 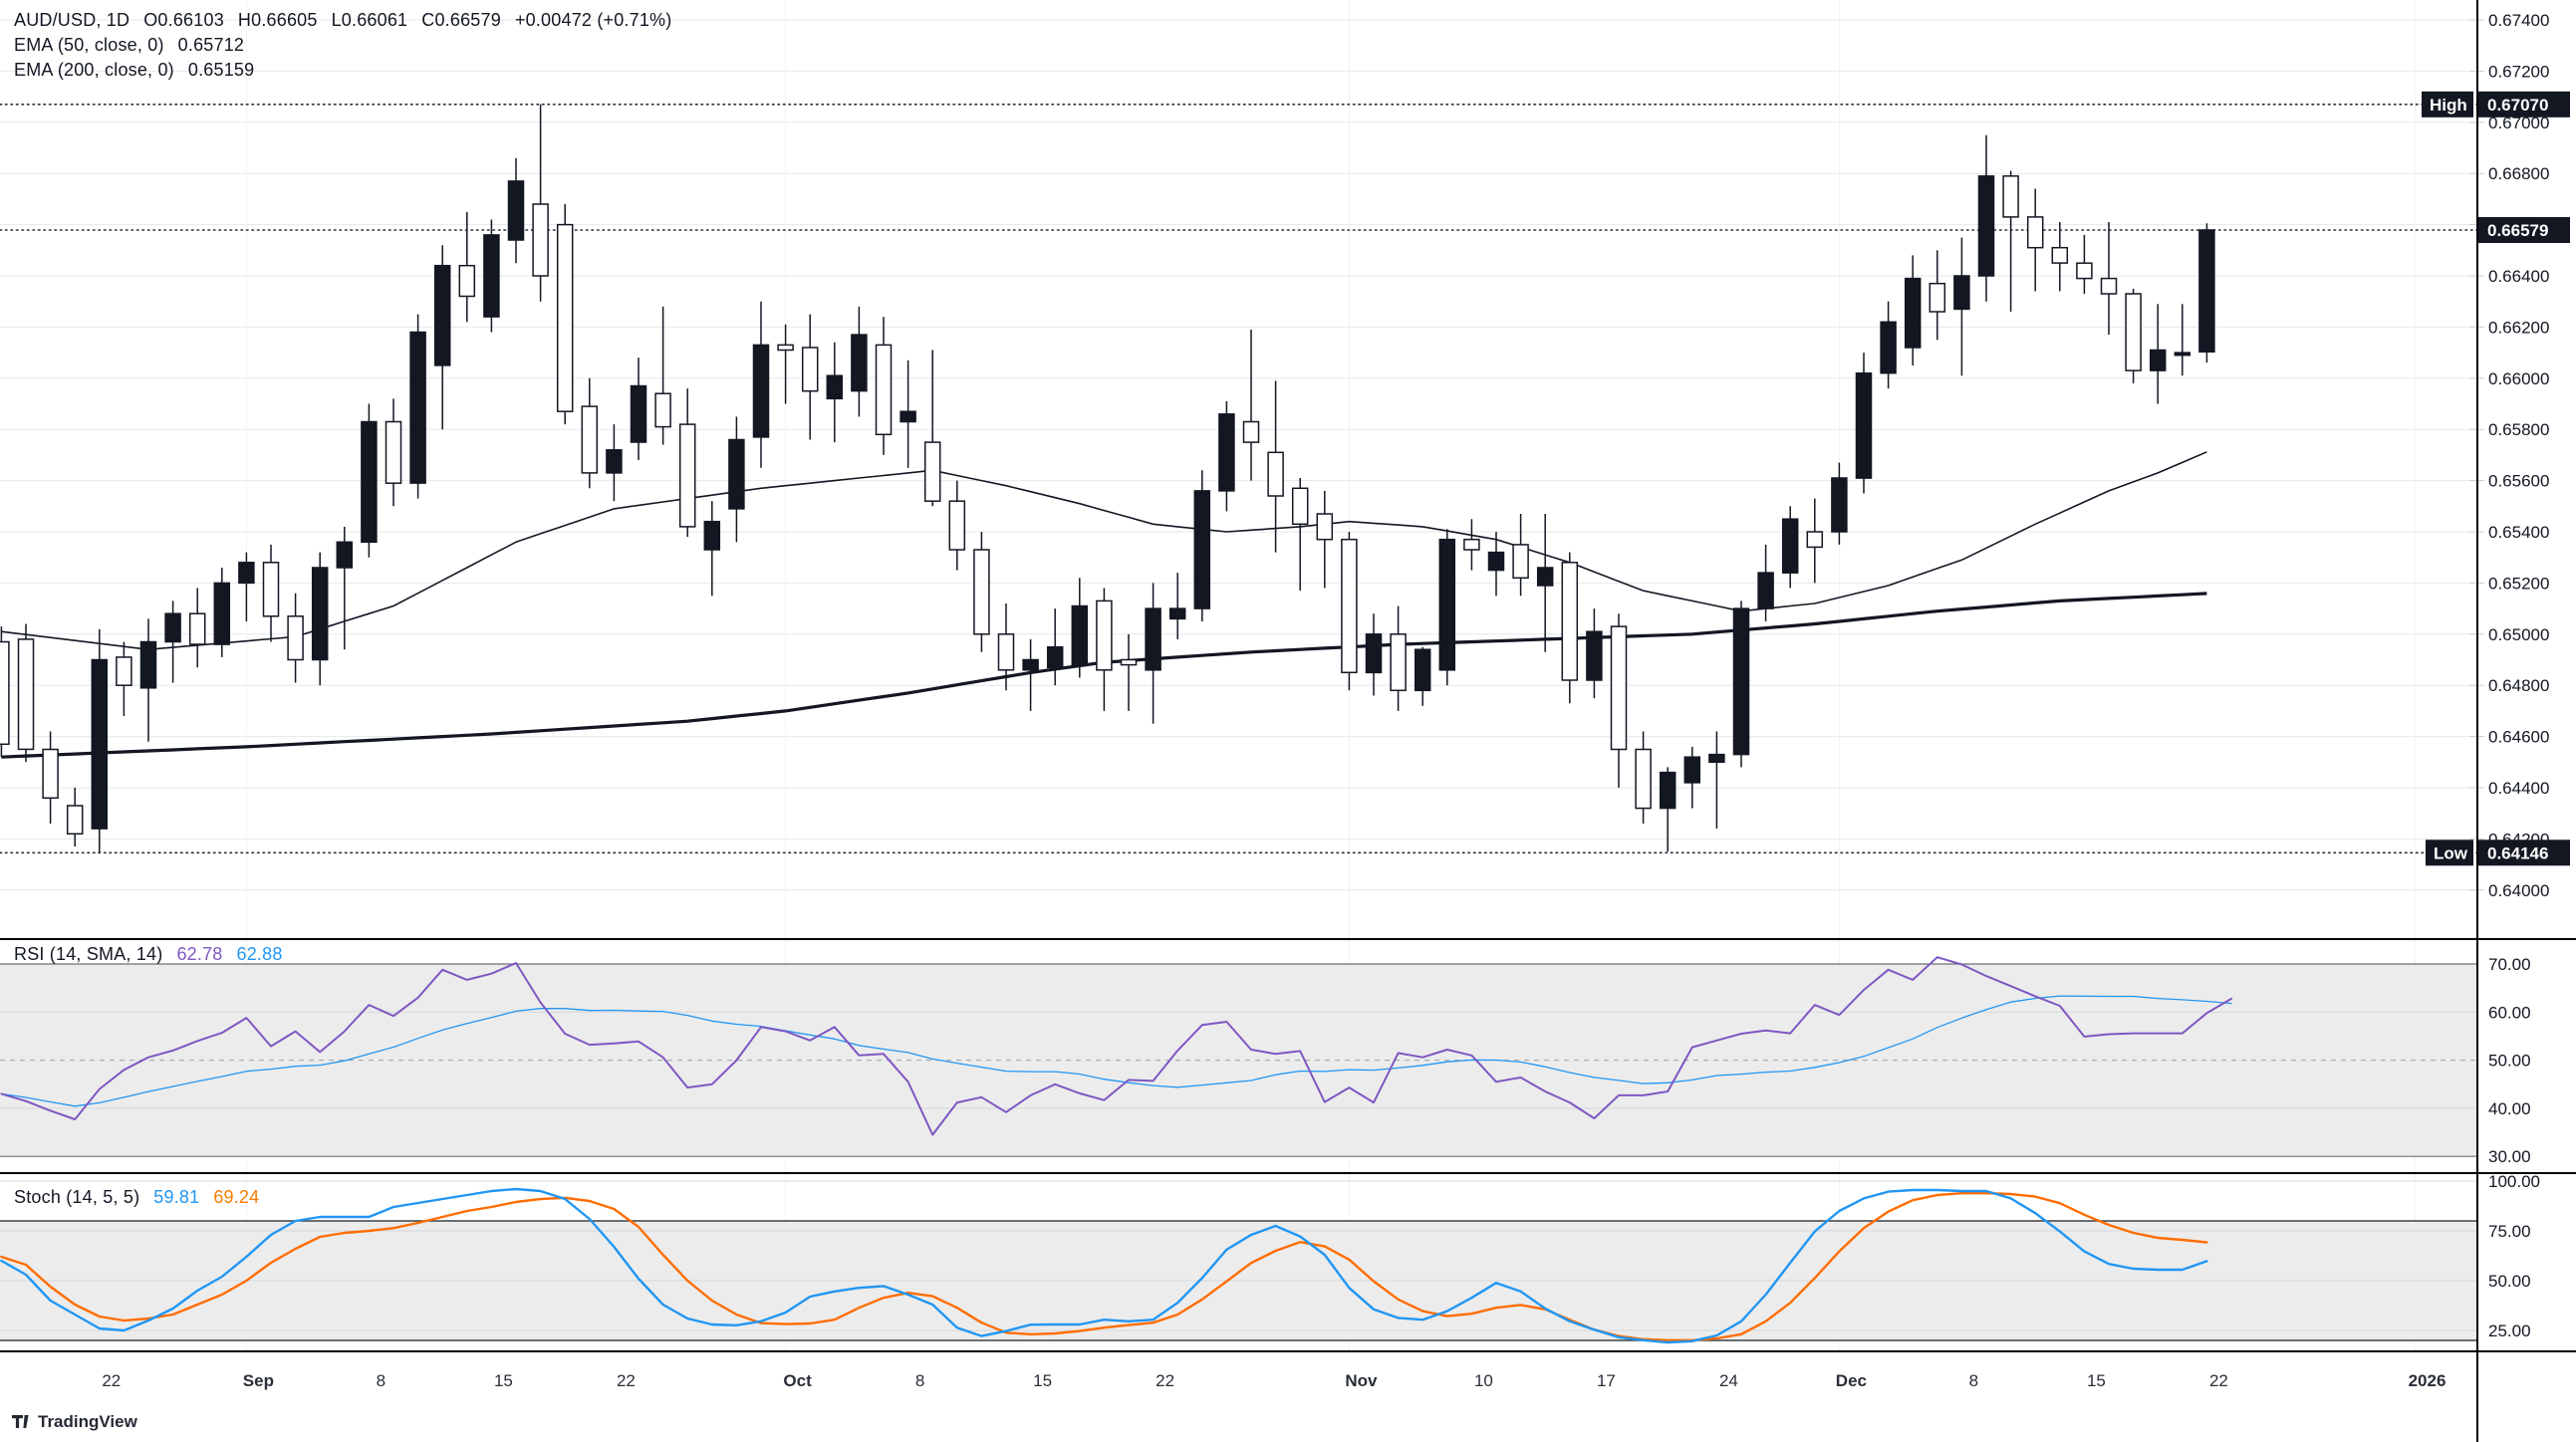 I want to click on ema200-label: EMA (200, close, 0), so click(x=94, y=70).